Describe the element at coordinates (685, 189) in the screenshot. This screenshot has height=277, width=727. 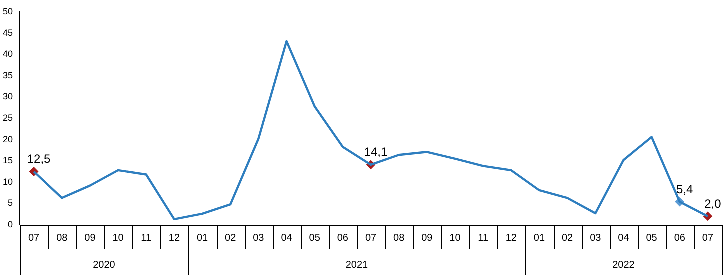
I see `data-label: 5,4` at that location.